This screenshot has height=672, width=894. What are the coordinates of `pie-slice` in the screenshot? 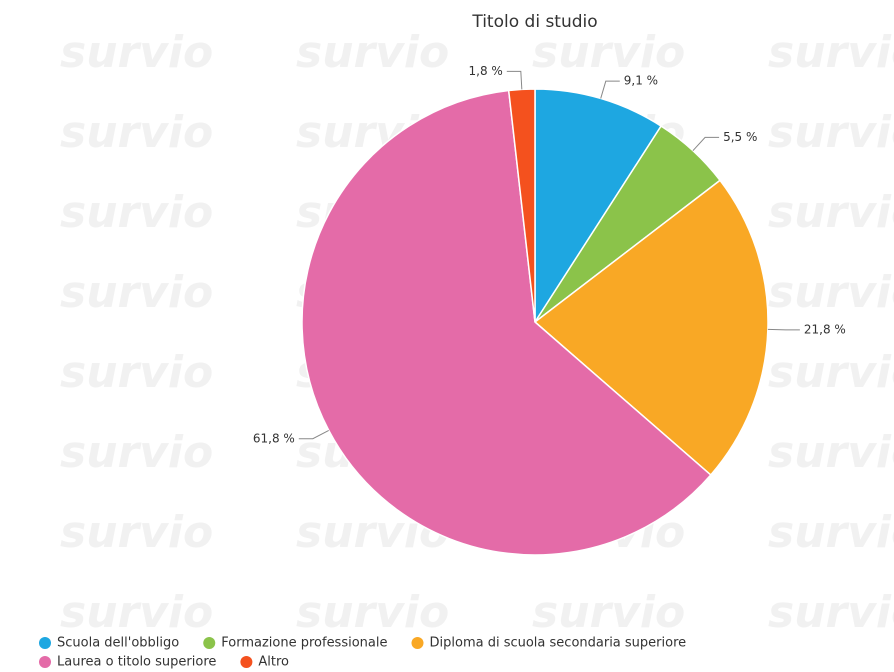 It's located at (598, 206).